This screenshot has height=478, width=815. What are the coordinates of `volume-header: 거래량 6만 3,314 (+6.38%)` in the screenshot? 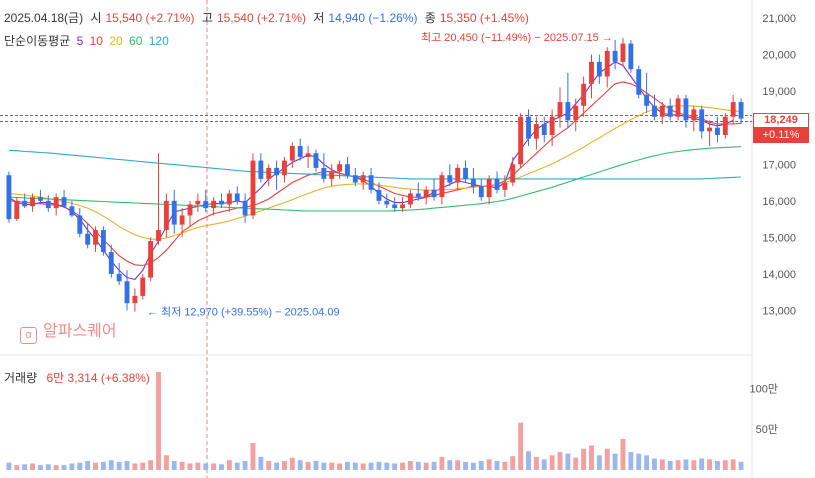 It's located at (77, 377).